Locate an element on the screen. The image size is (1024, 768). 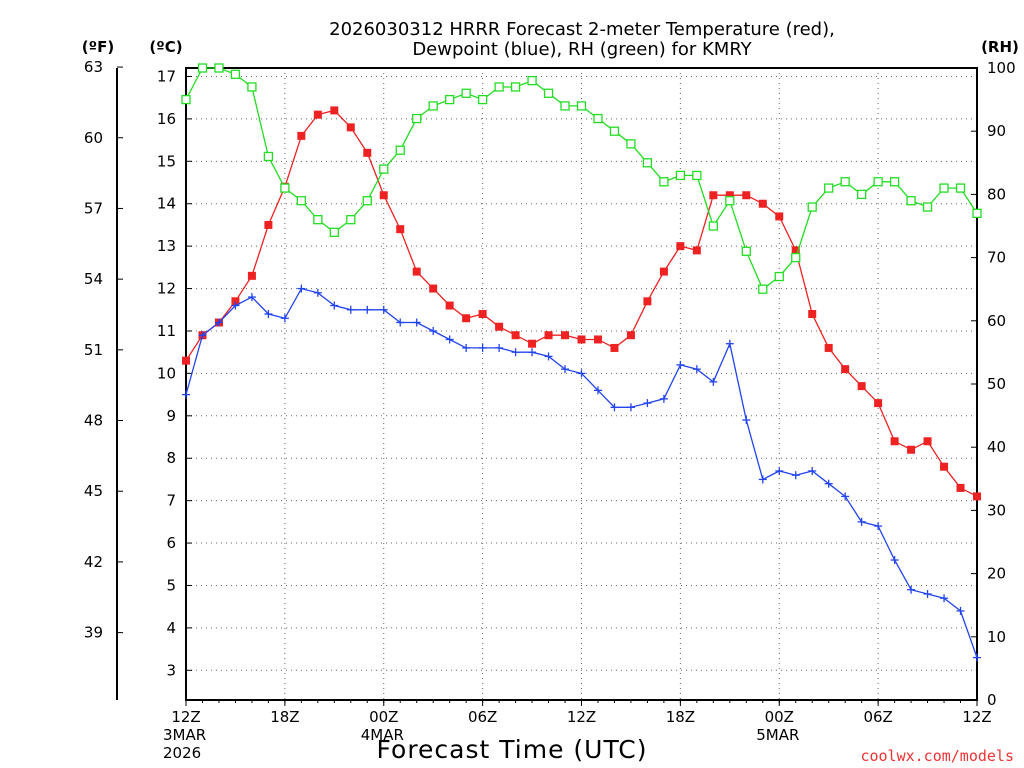
celsius-tick-label: 12 is located at coordinates (166, 289).